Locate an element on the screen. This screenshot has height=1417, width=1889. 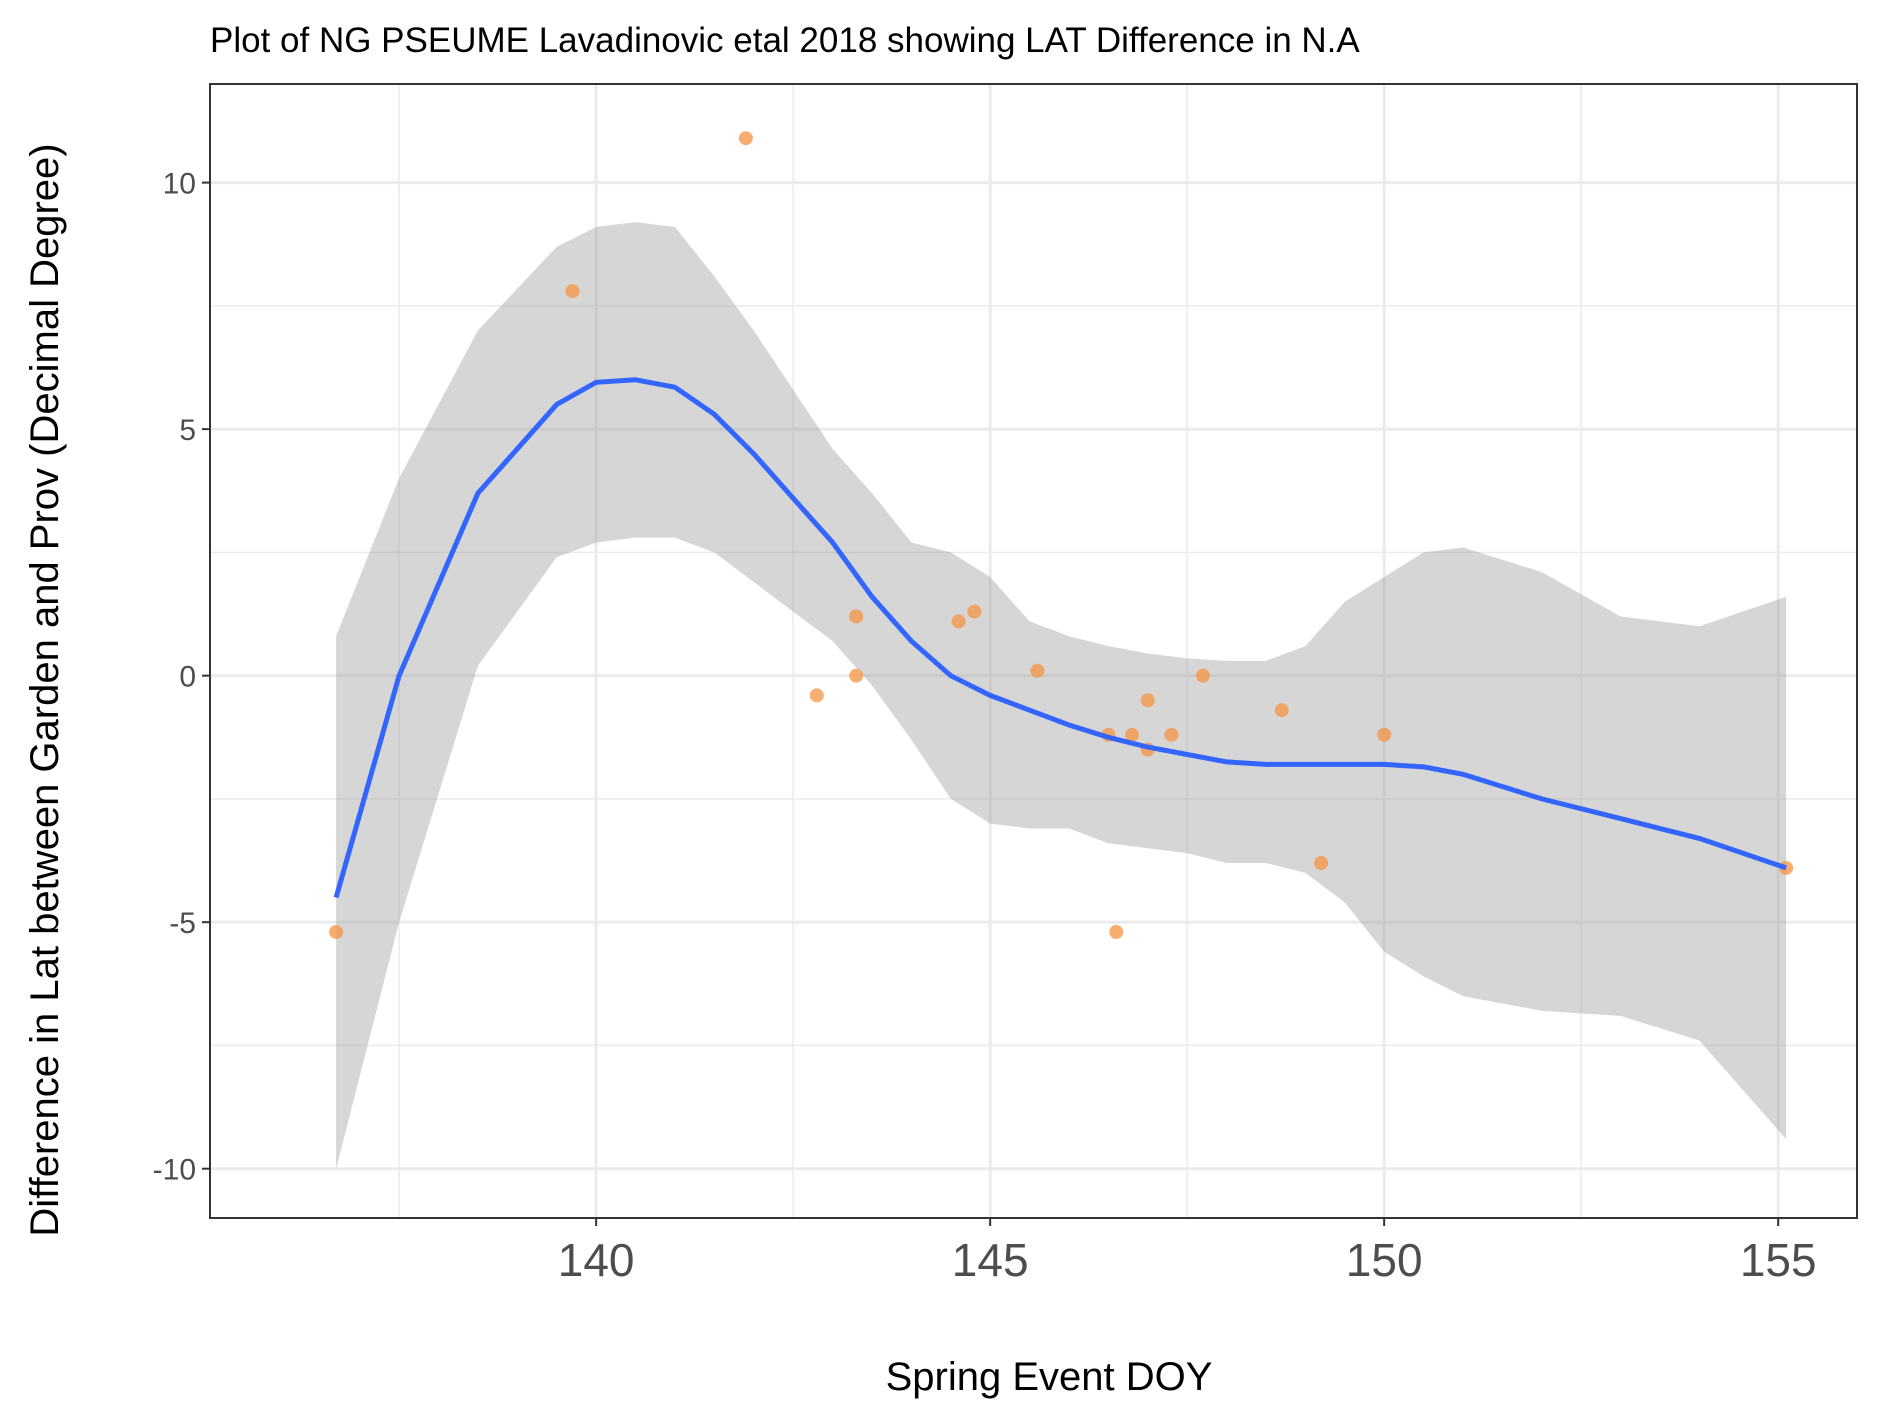
x-tick-label: 145 is located at coordinates (990, 1260).